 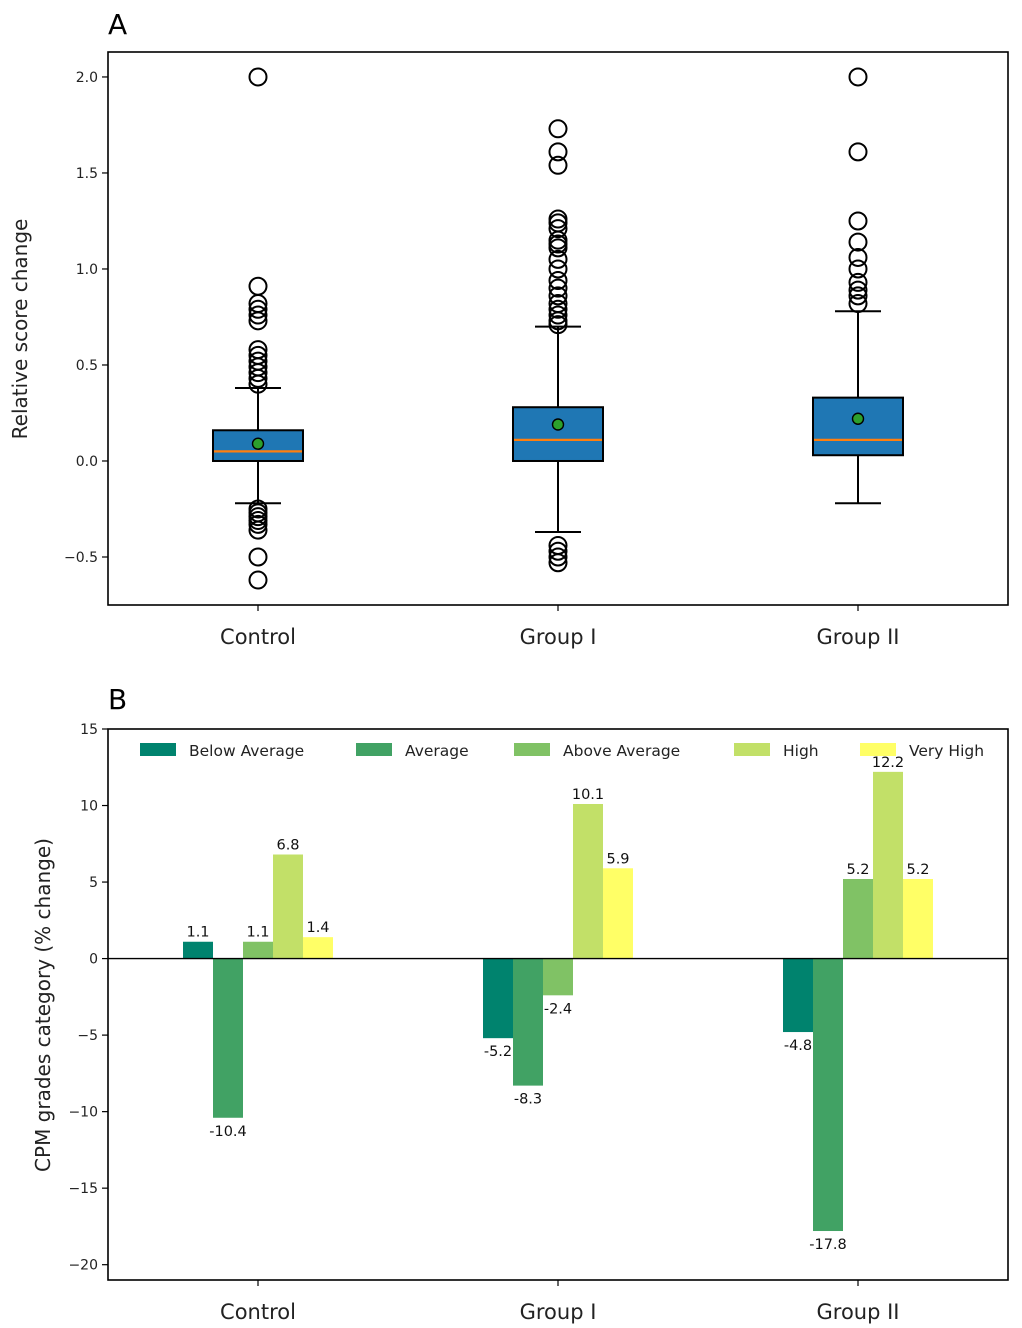 I want to click on bar-value-label: 6.8, so click(x=287, y=846).